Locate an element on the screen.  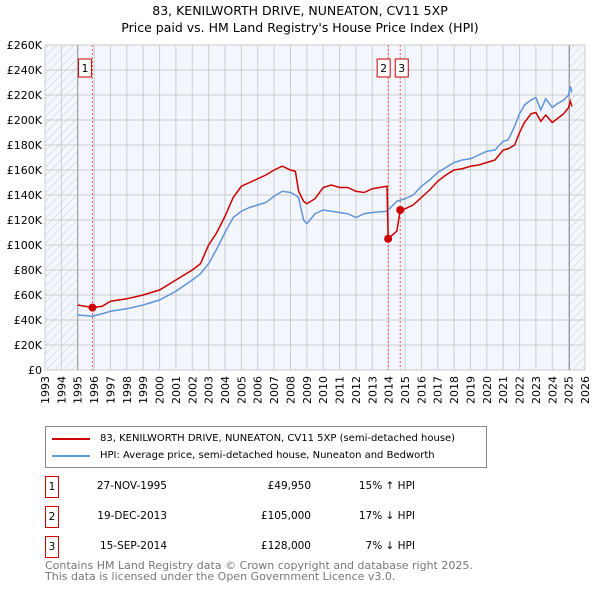
x-tick-label: 2011 is located at coordinates (340, 390).